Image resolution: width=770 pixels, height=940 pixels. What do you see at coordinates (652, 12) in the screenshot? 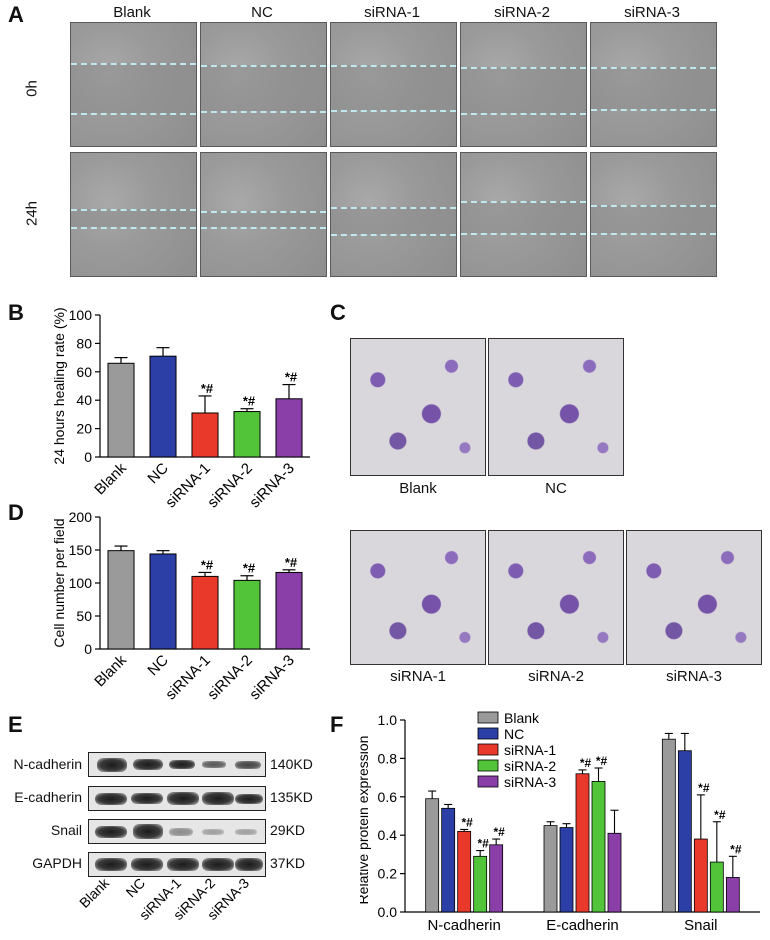
I see `col-label-sirna3: siRNA-3` at bounding box center [652, 12].